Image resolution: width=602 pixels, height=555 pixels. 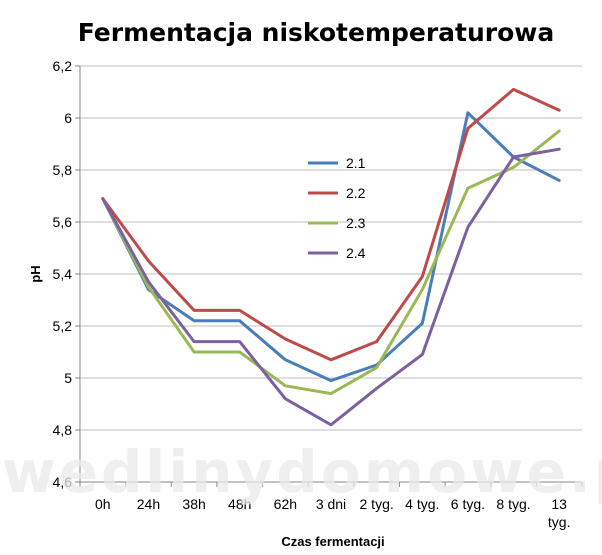 I want to click on x-tick-label: 8 tyg., so click(x=513, y=504).